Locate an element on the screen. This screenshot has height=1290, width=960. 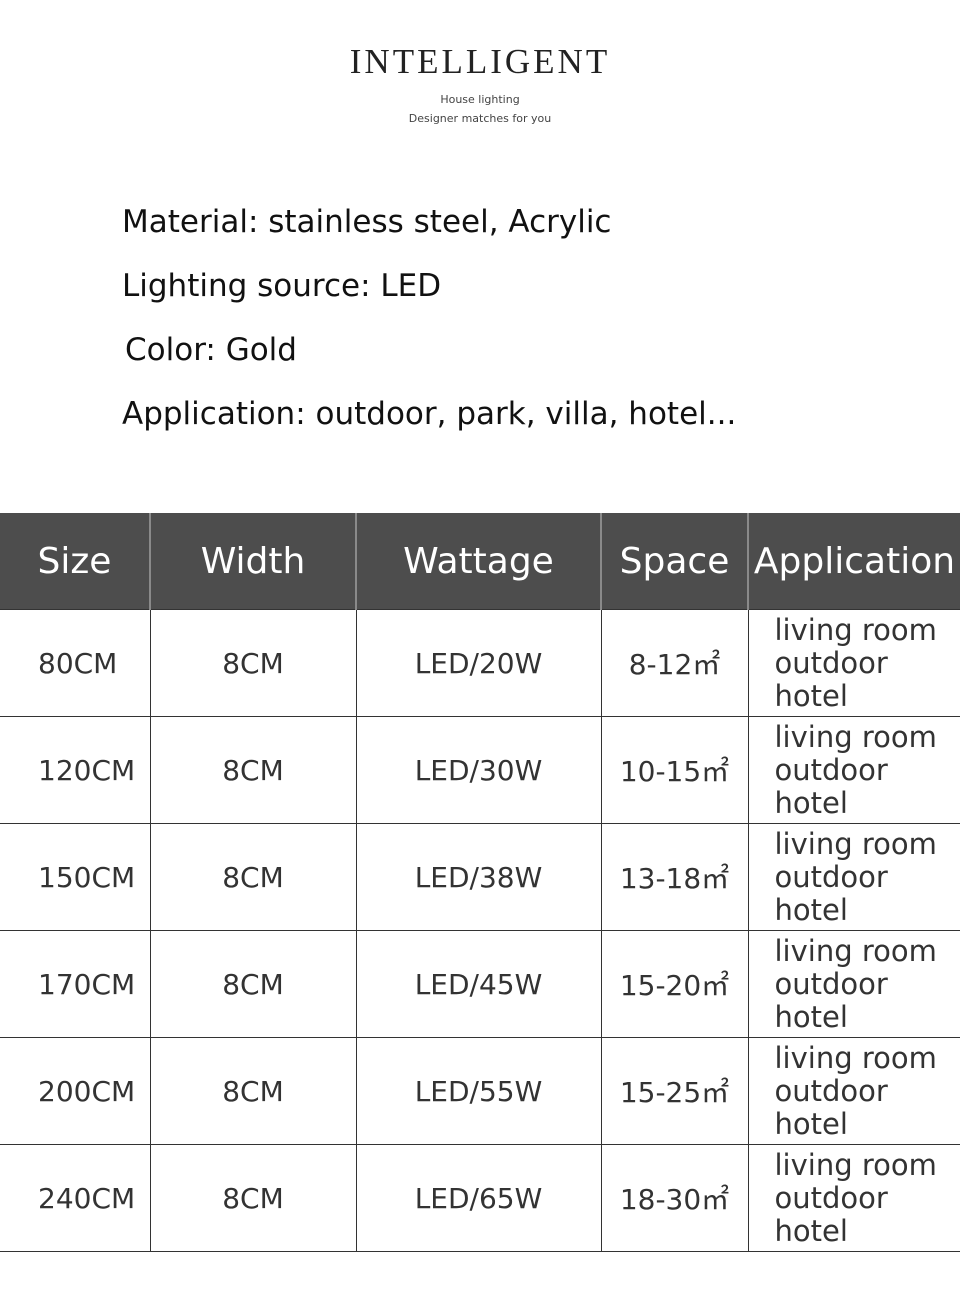
column-header-width: Width is located at coordinates (252, 561).